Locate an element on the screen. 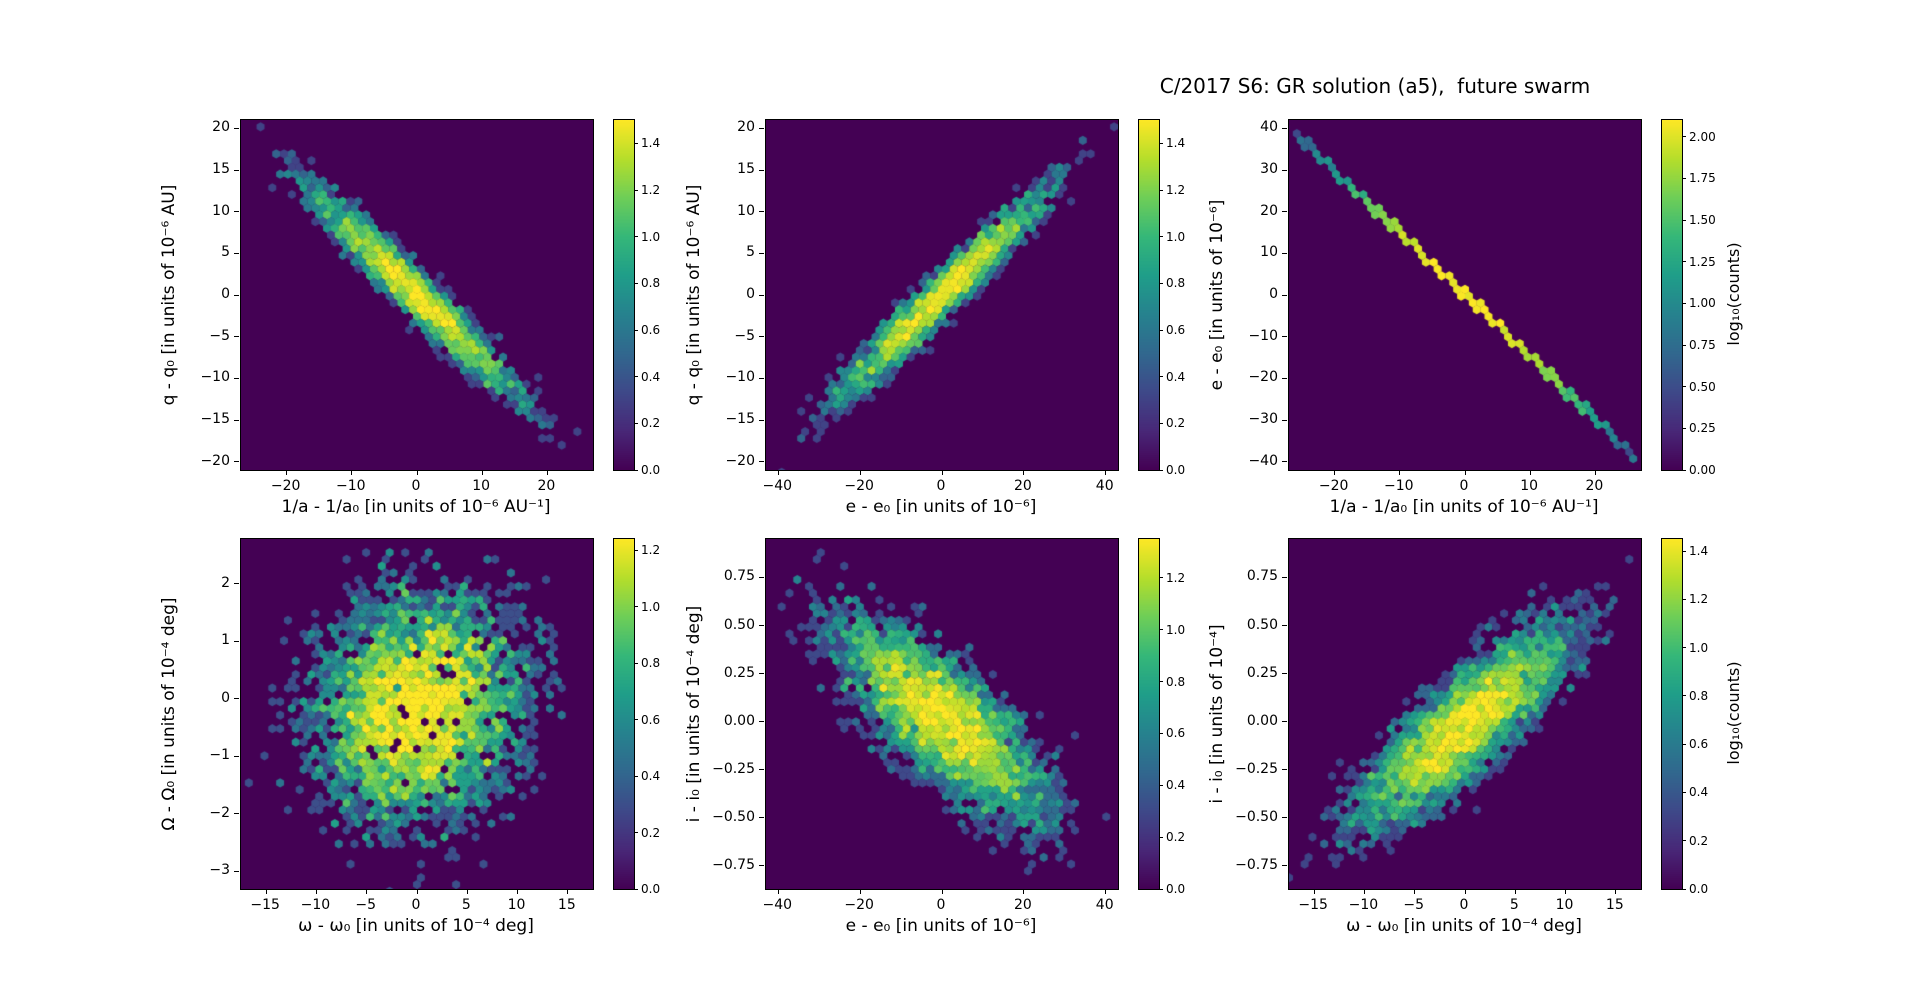 This screenshot has height=997, width=1920. y-tick-label: −0.75 is located at coordinates (733, 864).